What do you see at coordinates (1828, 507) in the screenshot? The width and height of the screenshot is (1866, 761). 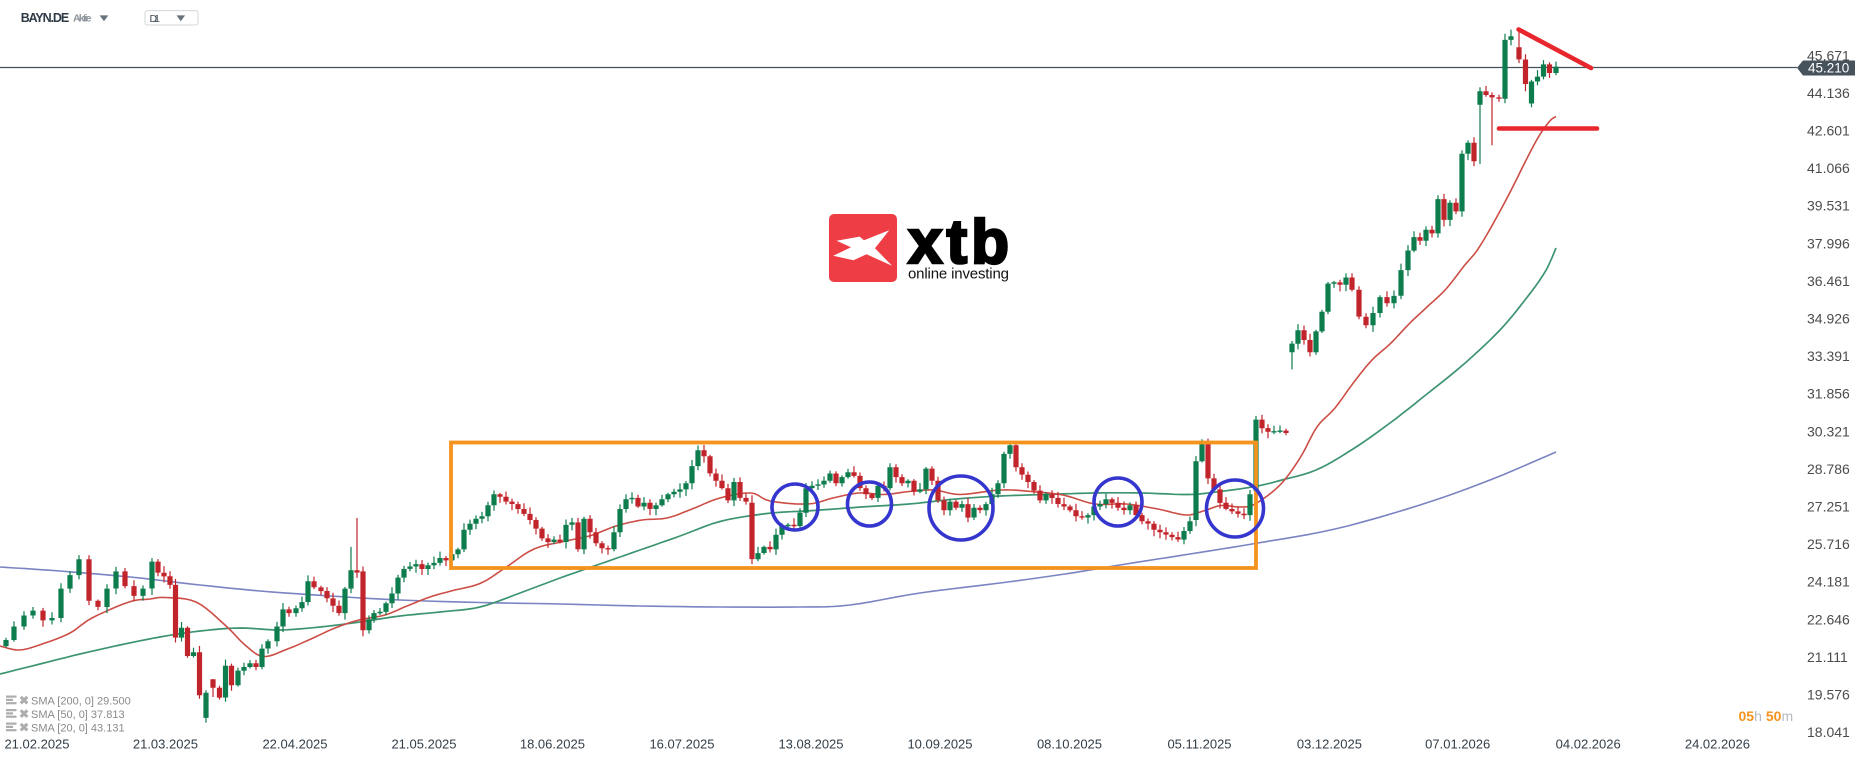 I see `svg-text: 27.251` at bounding box center [1828, 507].